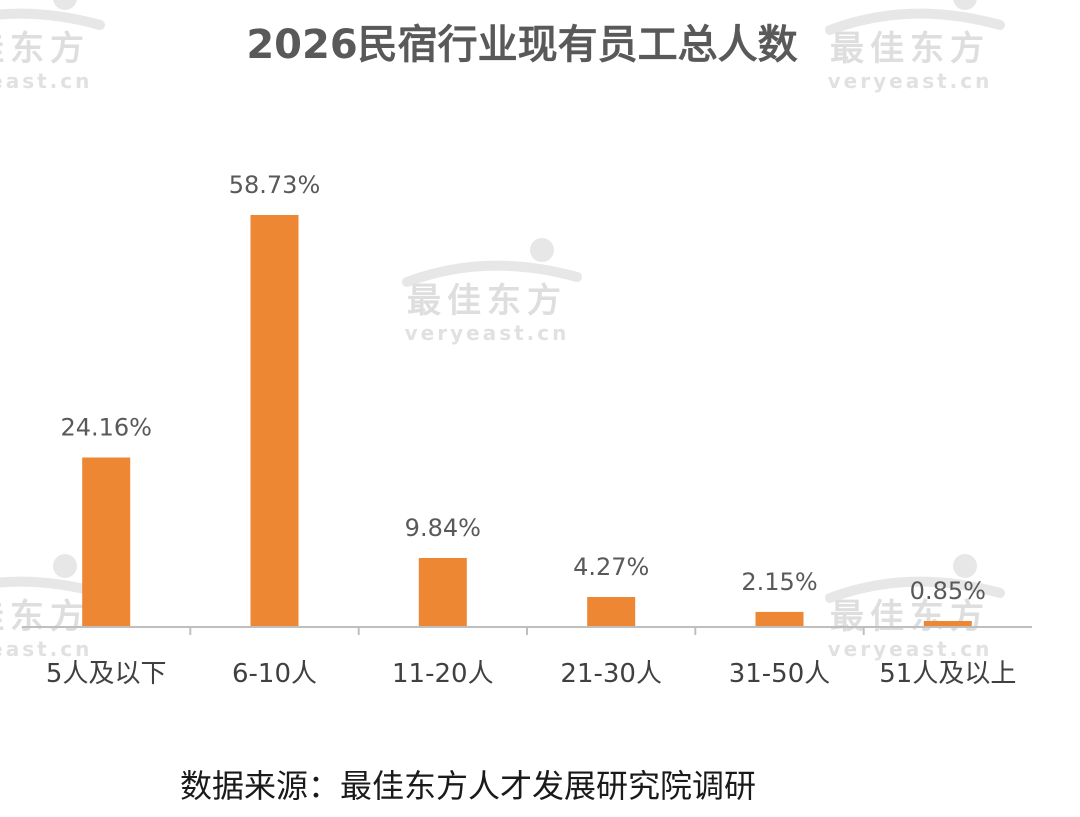  What do you see at coordinates (947, 674) in the screenshot?
I see `x-tick-label-6: 51人及以上` at bounding box center [947, 674].